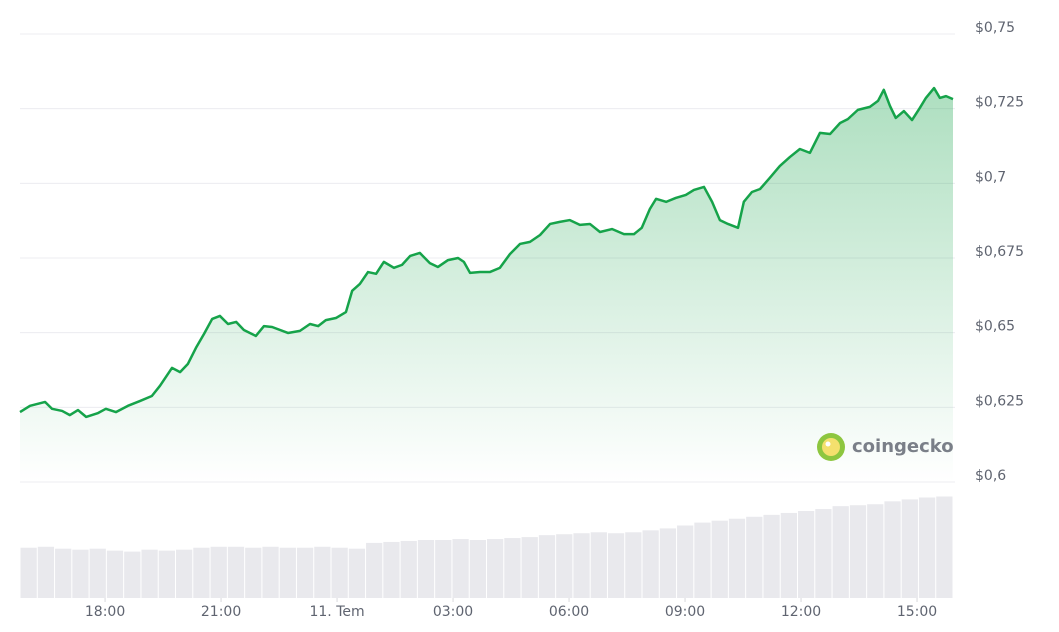  What do you see at coordinates (999, 103) in the screenshot?
I see `y-tick-label: $0,725` at bounding box center [999, 103].